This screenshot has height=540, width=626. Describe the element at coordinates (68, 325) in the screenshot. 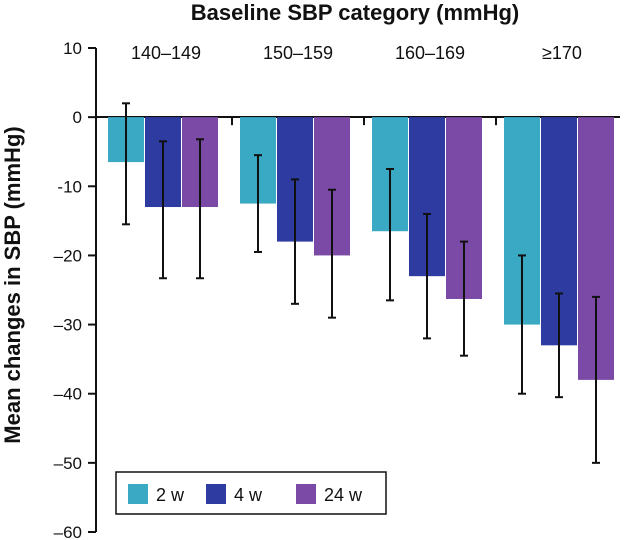

I see `y-tick-label: –30` at that location.